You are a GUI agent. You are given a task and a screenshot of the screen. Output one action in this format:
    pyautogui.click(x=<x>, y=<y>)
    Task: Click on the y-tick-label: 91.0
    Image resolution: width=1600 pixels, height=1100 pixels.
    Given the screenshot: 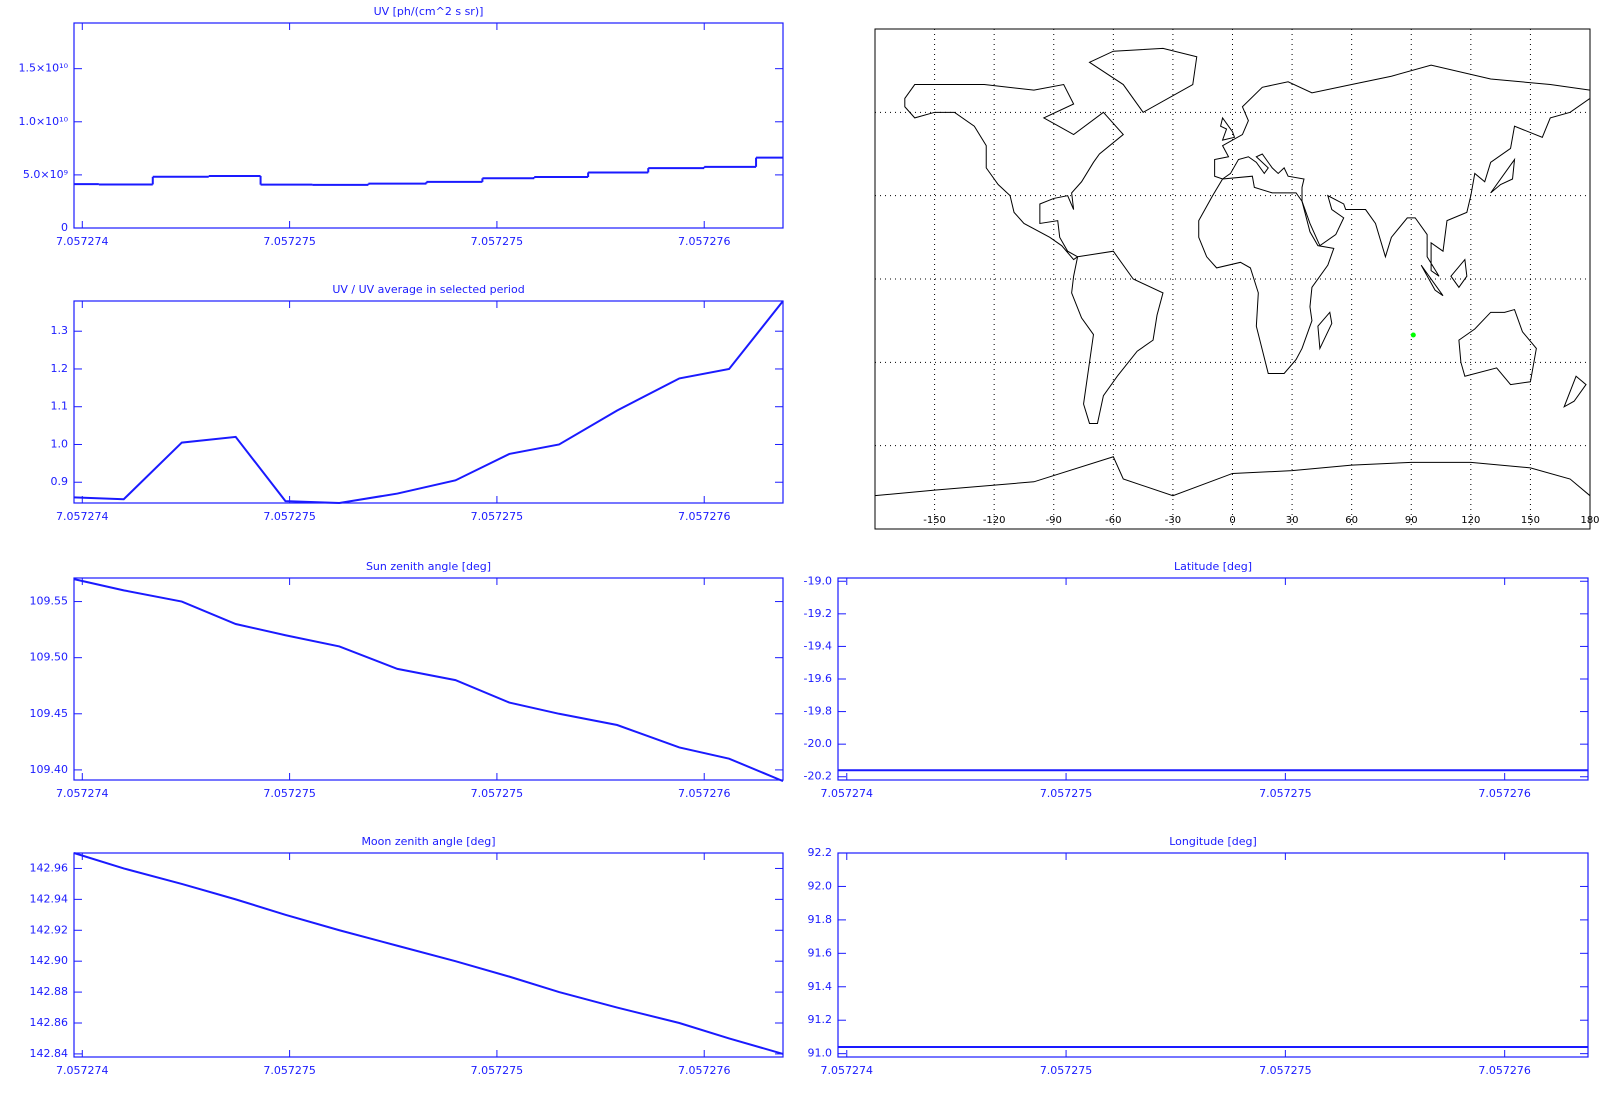 What is the action you would take?
    pyautogui.click(x=820, y=1053)
    